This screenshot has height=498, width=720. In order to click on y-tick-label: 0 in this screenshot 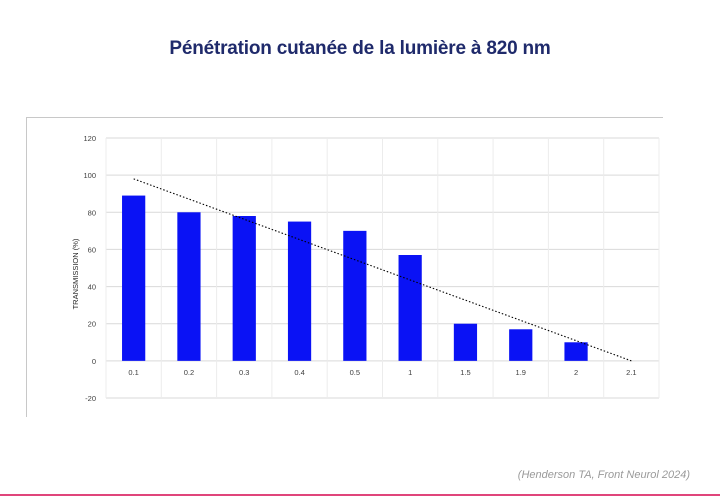, I will do `click(94, 361)`.